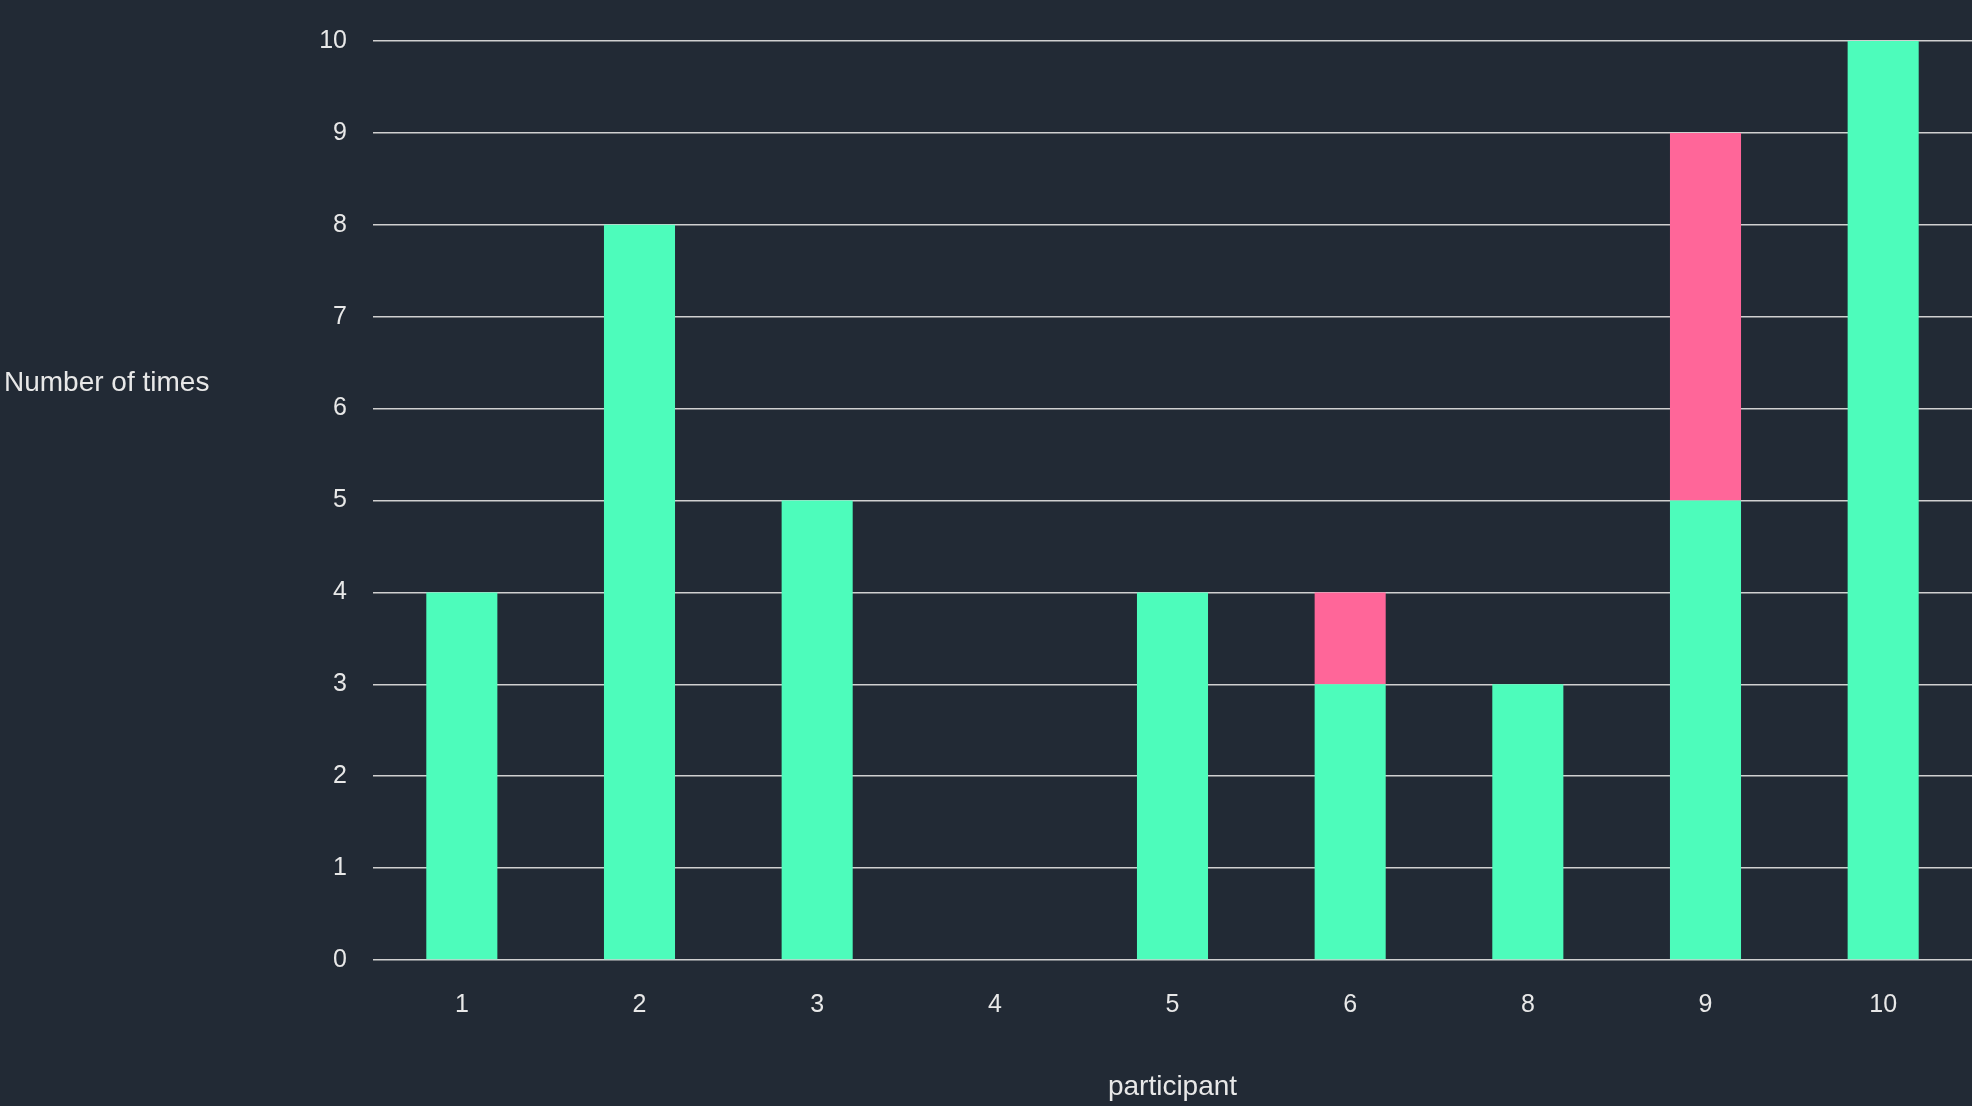  I want to click on y-axis-title: Number of times, so click(107, 382).